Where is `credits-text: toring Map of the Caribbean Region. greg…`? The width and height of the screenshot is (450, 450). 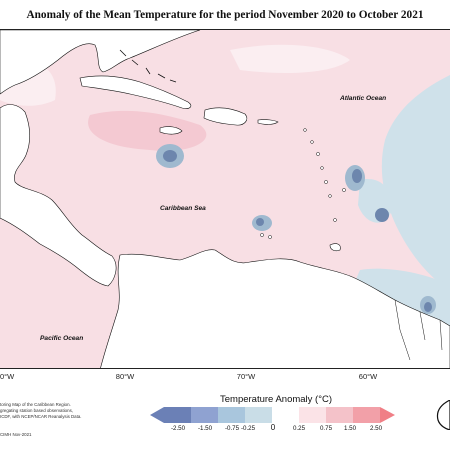 credits-text: toring Map of the Caribbean Region. greg… is located at coordinates (75, 410).